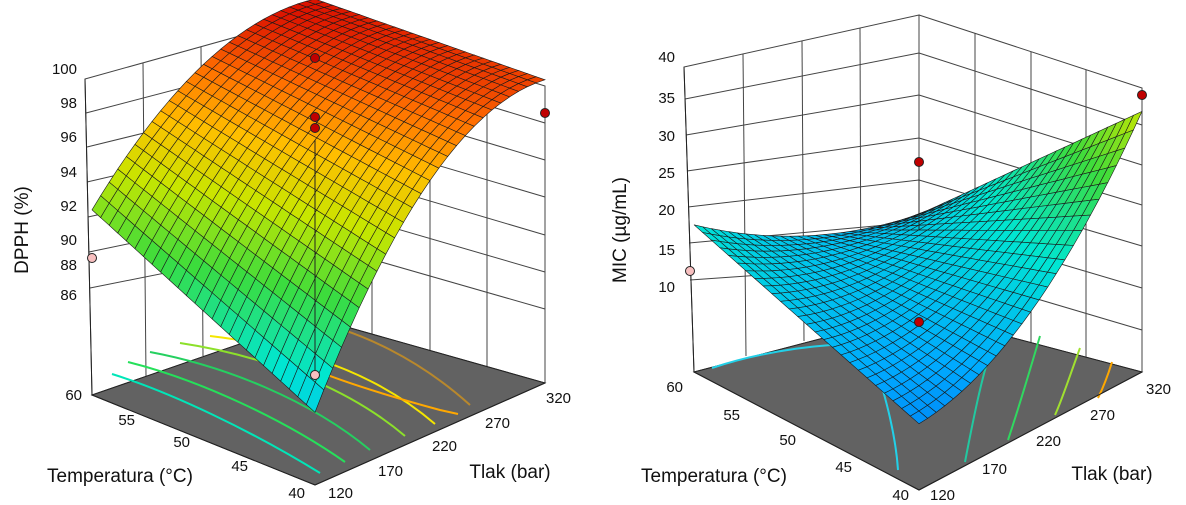 Image resolution: width=1186 pixels, height=505 pixels. Describe the element at coordinates (666, 98) in the screenshot. I see `mic-z-tick: 35` at that location.